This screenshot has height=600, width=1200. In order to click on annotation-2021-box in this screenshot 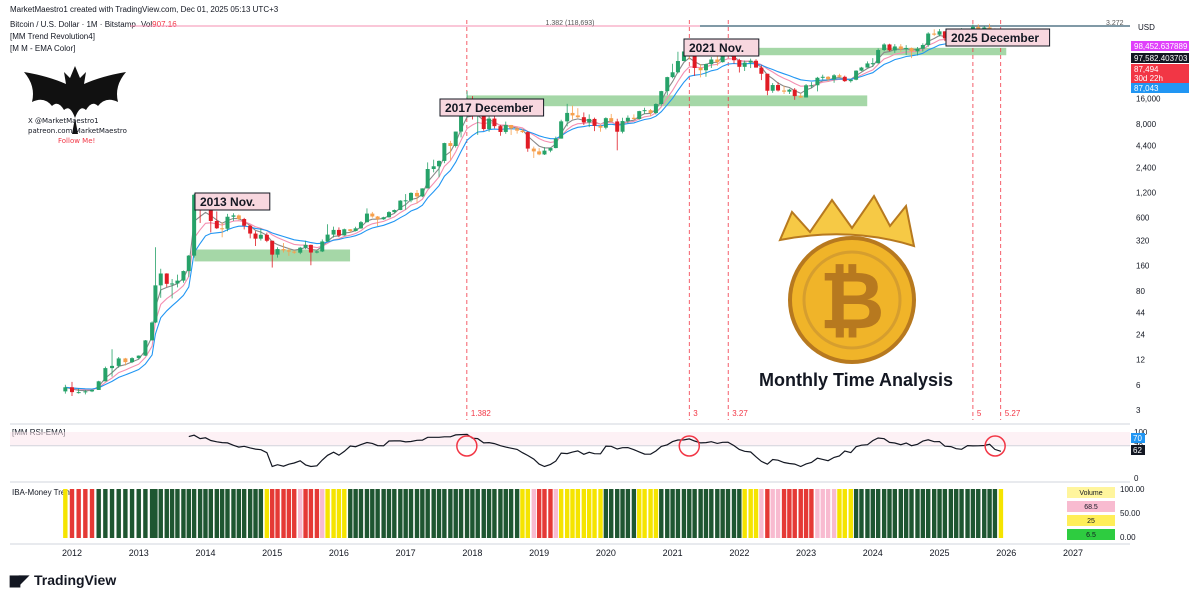, I will do `click(721, 47)`.